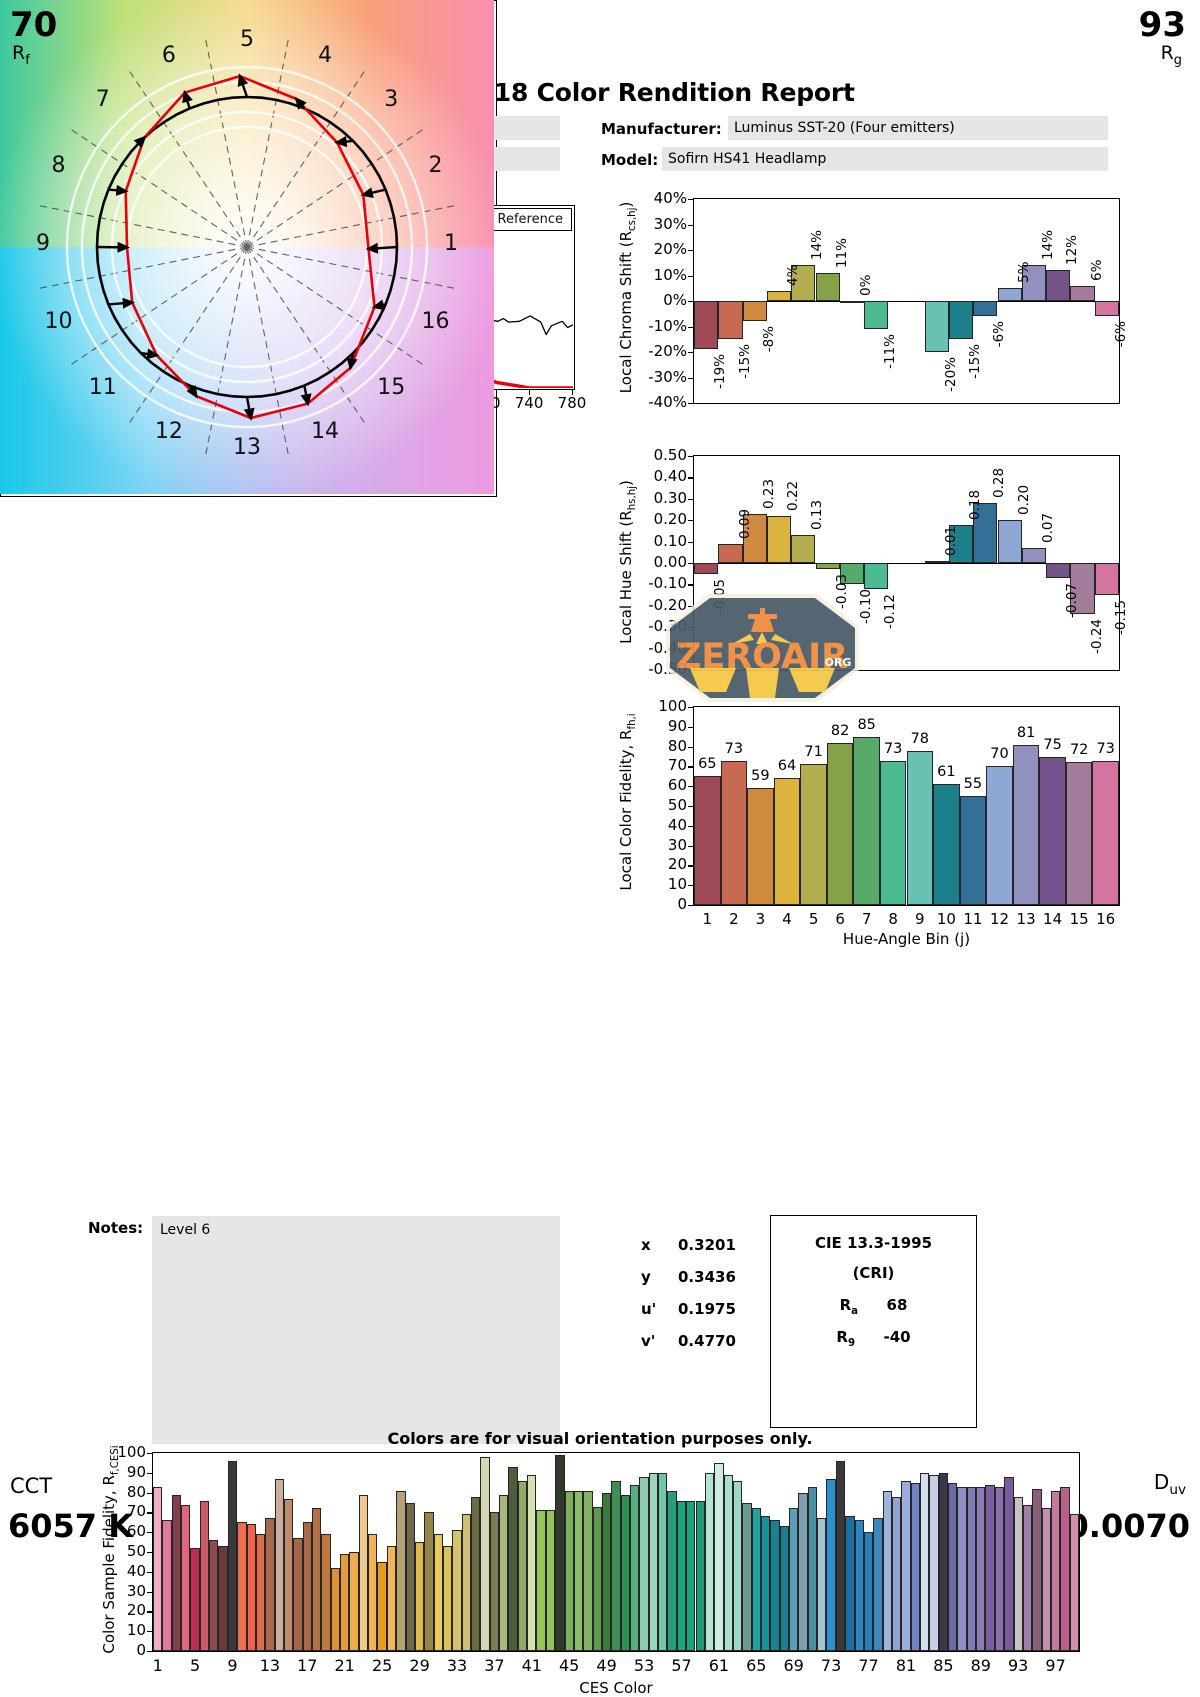  What do you see at coordinates (654, 224) in the screenshot?
I see `ytick-30%: 30%` at bounding box center [654, 224].